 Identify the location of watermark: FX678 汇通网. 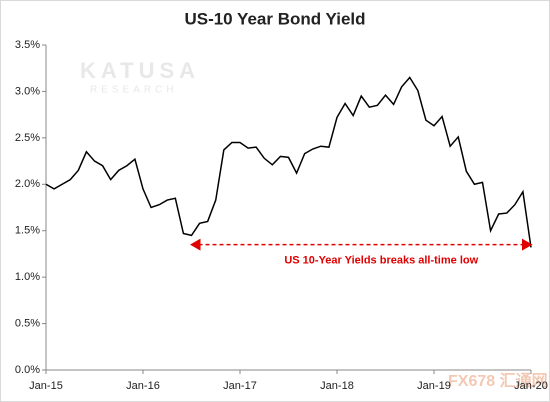
(498, 381).